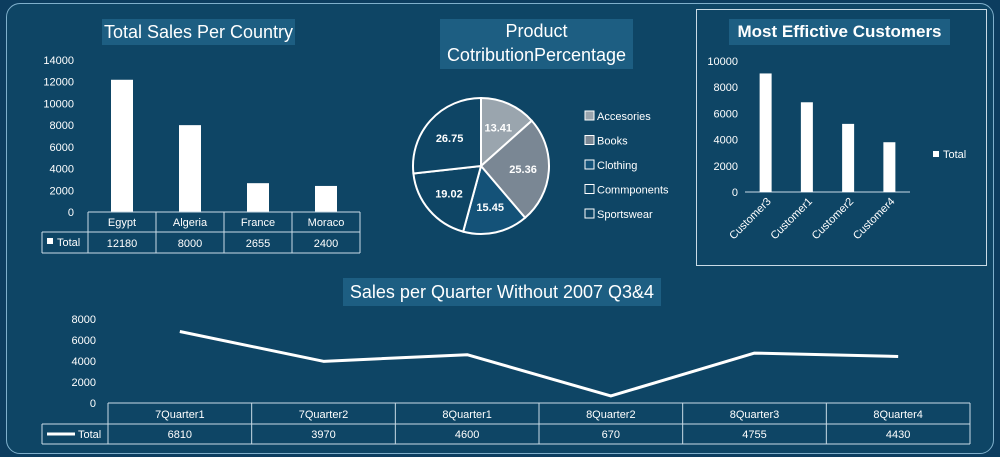  What do you see at coordinates (324, 415) in the screenshot?
I see `quarter-category-label: 7Quarter2` at bounding box center [324, 415].